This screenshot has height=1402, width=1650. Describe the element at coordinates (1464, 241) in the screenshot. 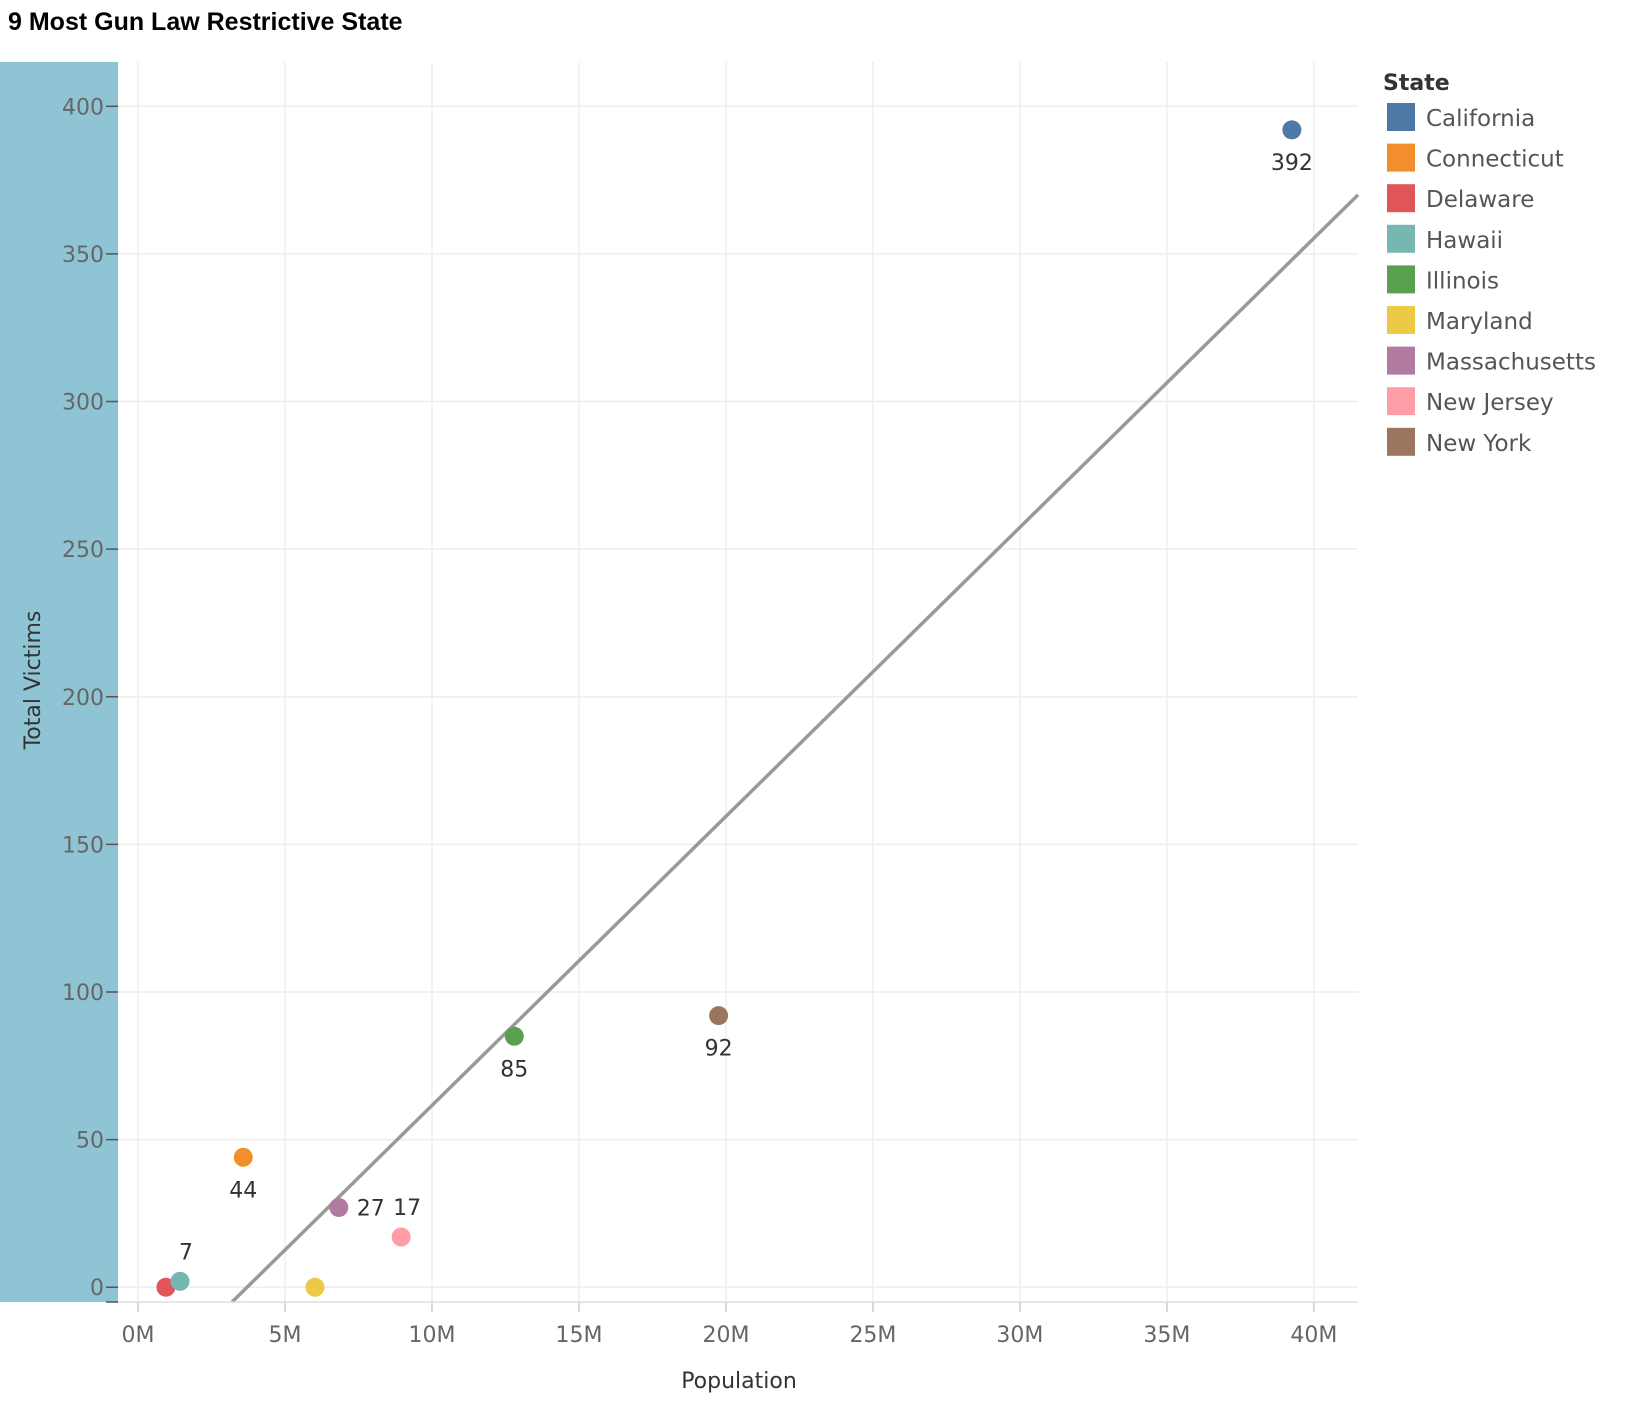

I see `legend-label-hawaii: Hawaii` at that location.